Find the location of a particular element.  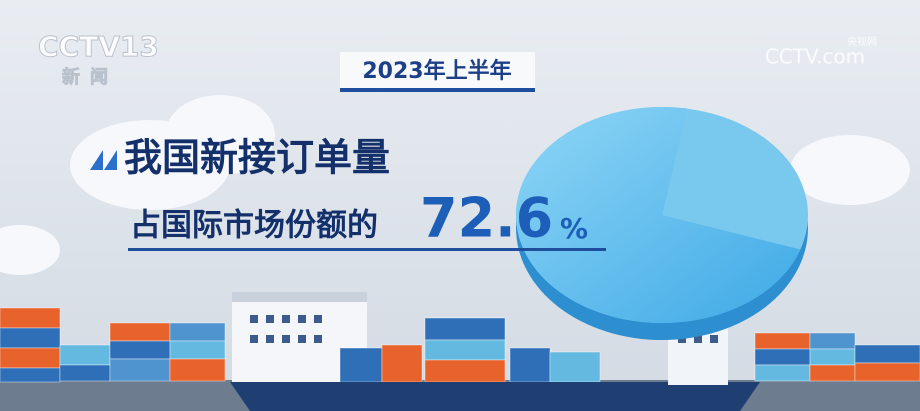

watermark-name: 央视网 is located at coordinates (862, 41).